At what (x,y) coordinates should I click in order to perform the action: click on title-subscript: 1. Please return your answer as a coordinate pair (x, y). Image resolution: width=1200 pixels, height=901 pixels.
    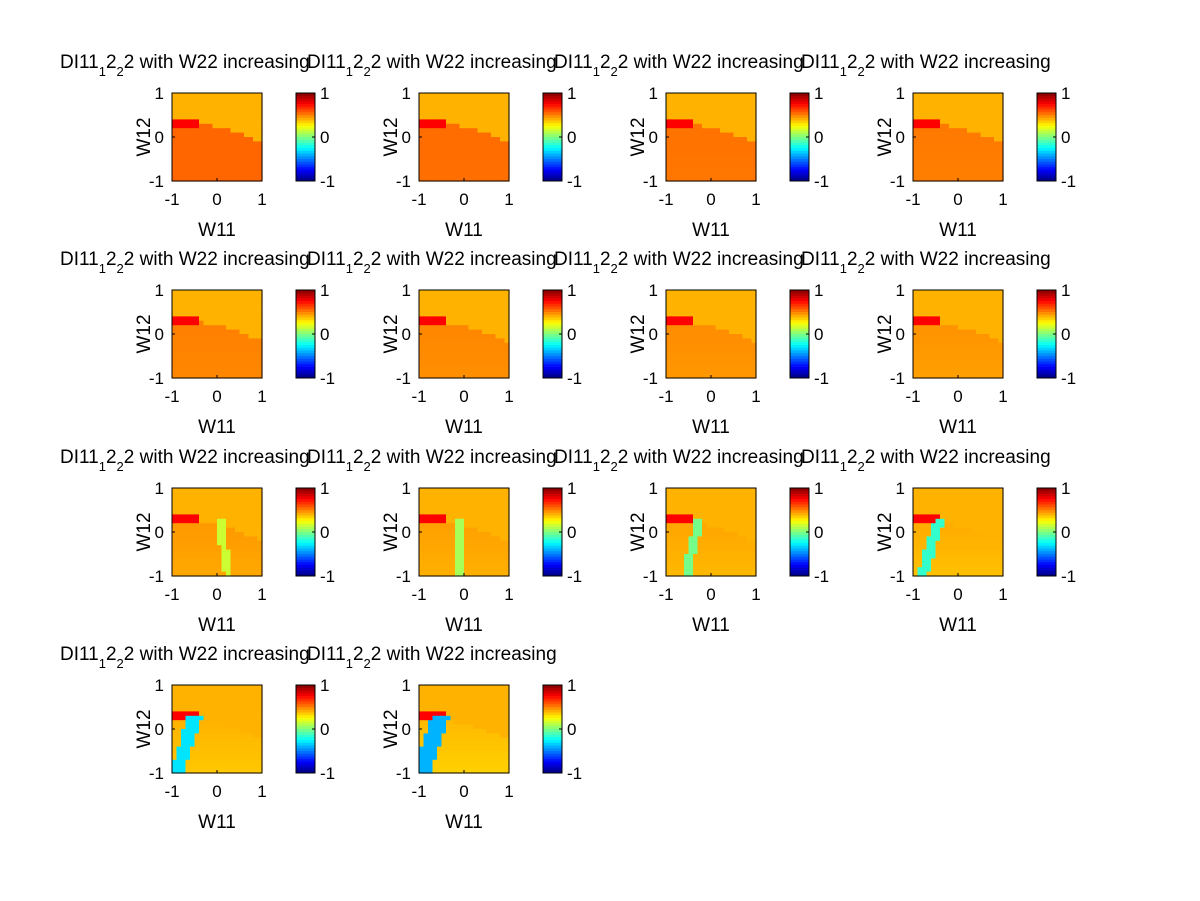
    Looking at the image, I should click on (102, 71).